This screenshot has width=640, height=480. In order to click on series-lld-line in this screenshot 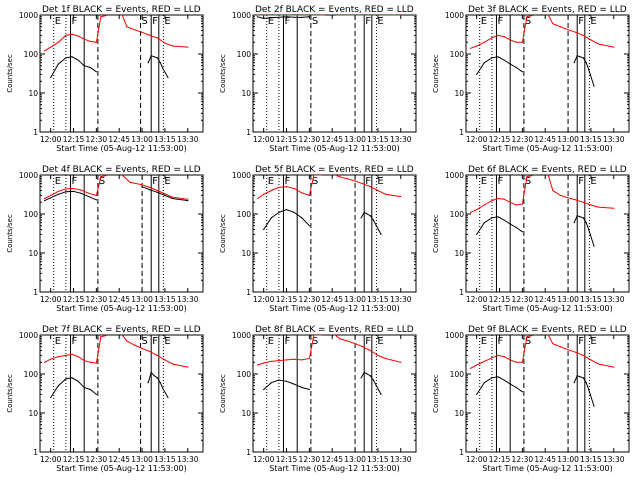, I will do `click(76, 187)`.